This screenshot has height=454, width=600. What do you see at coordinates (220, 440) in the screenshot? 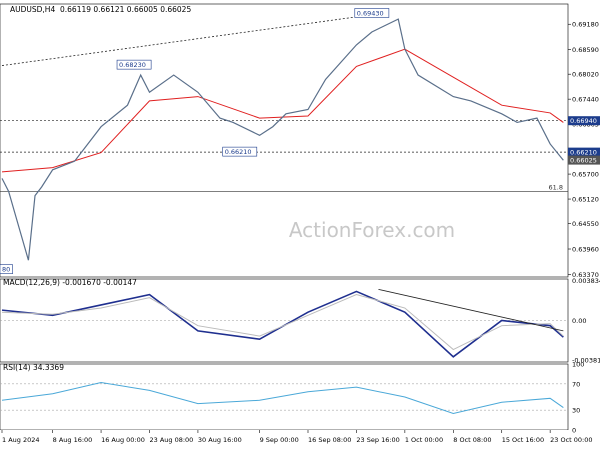
I see `x-tick-label: 30 Aug 16:00` at bounding box center [220, 440].